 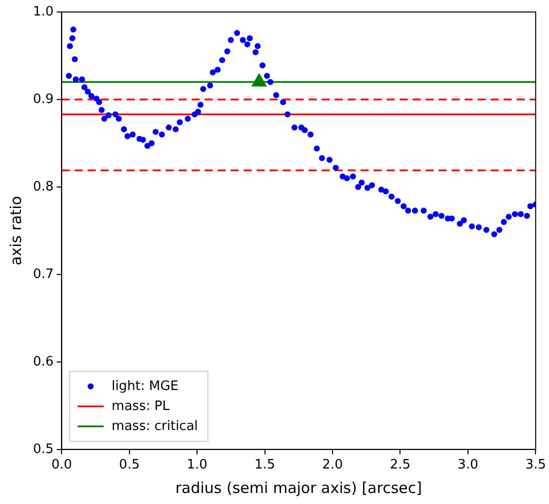 I want to click on y-tick-label: 0.9, so click(x=43, y=99).